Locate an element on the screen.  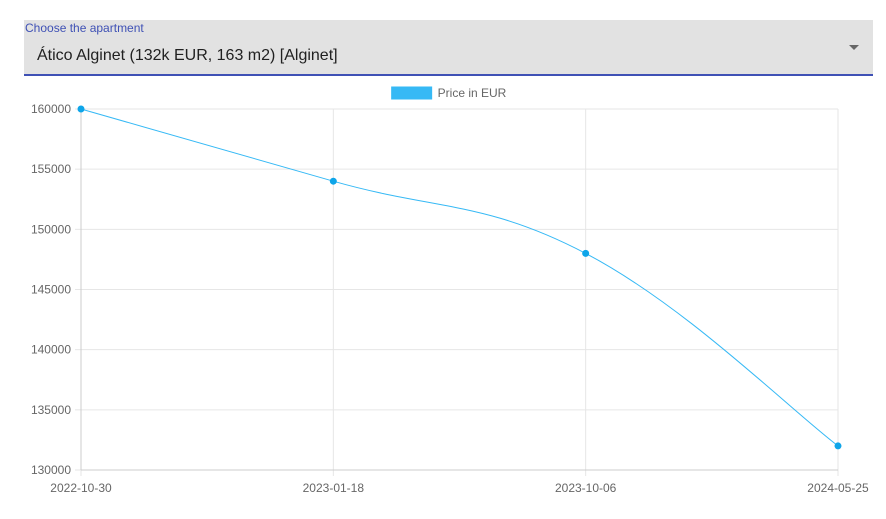
y-tick-label: 150000 is located at coordinates (51, 229).